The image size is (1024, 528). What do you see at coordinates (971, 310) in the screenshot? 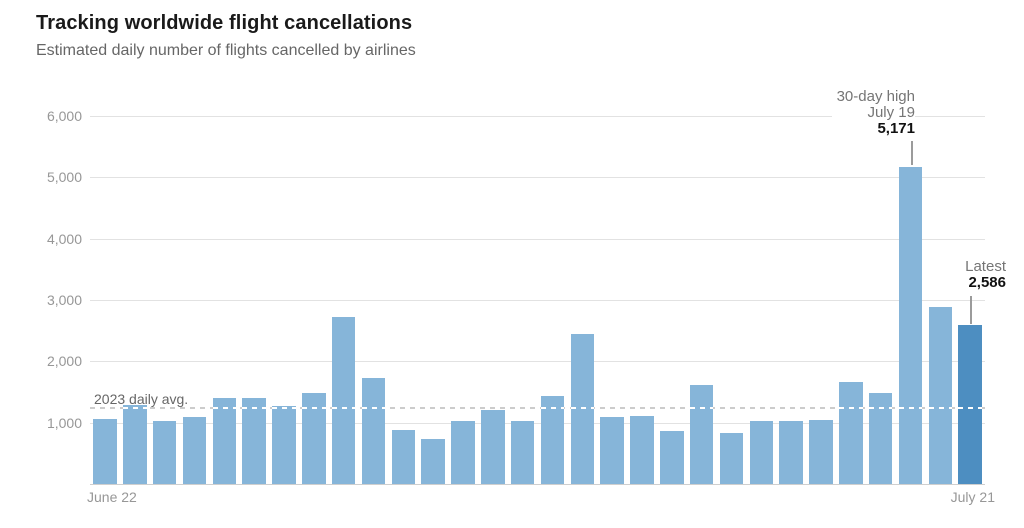
I see `annotation-latest-connector-line` at bounding box center [971, 310].